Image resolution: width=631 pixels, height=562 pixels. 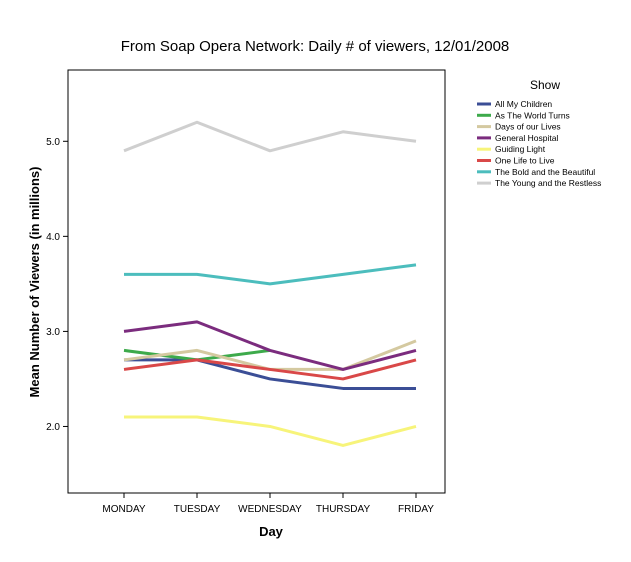 I want to click on legend-title: Show, so click(x=545, y=85).